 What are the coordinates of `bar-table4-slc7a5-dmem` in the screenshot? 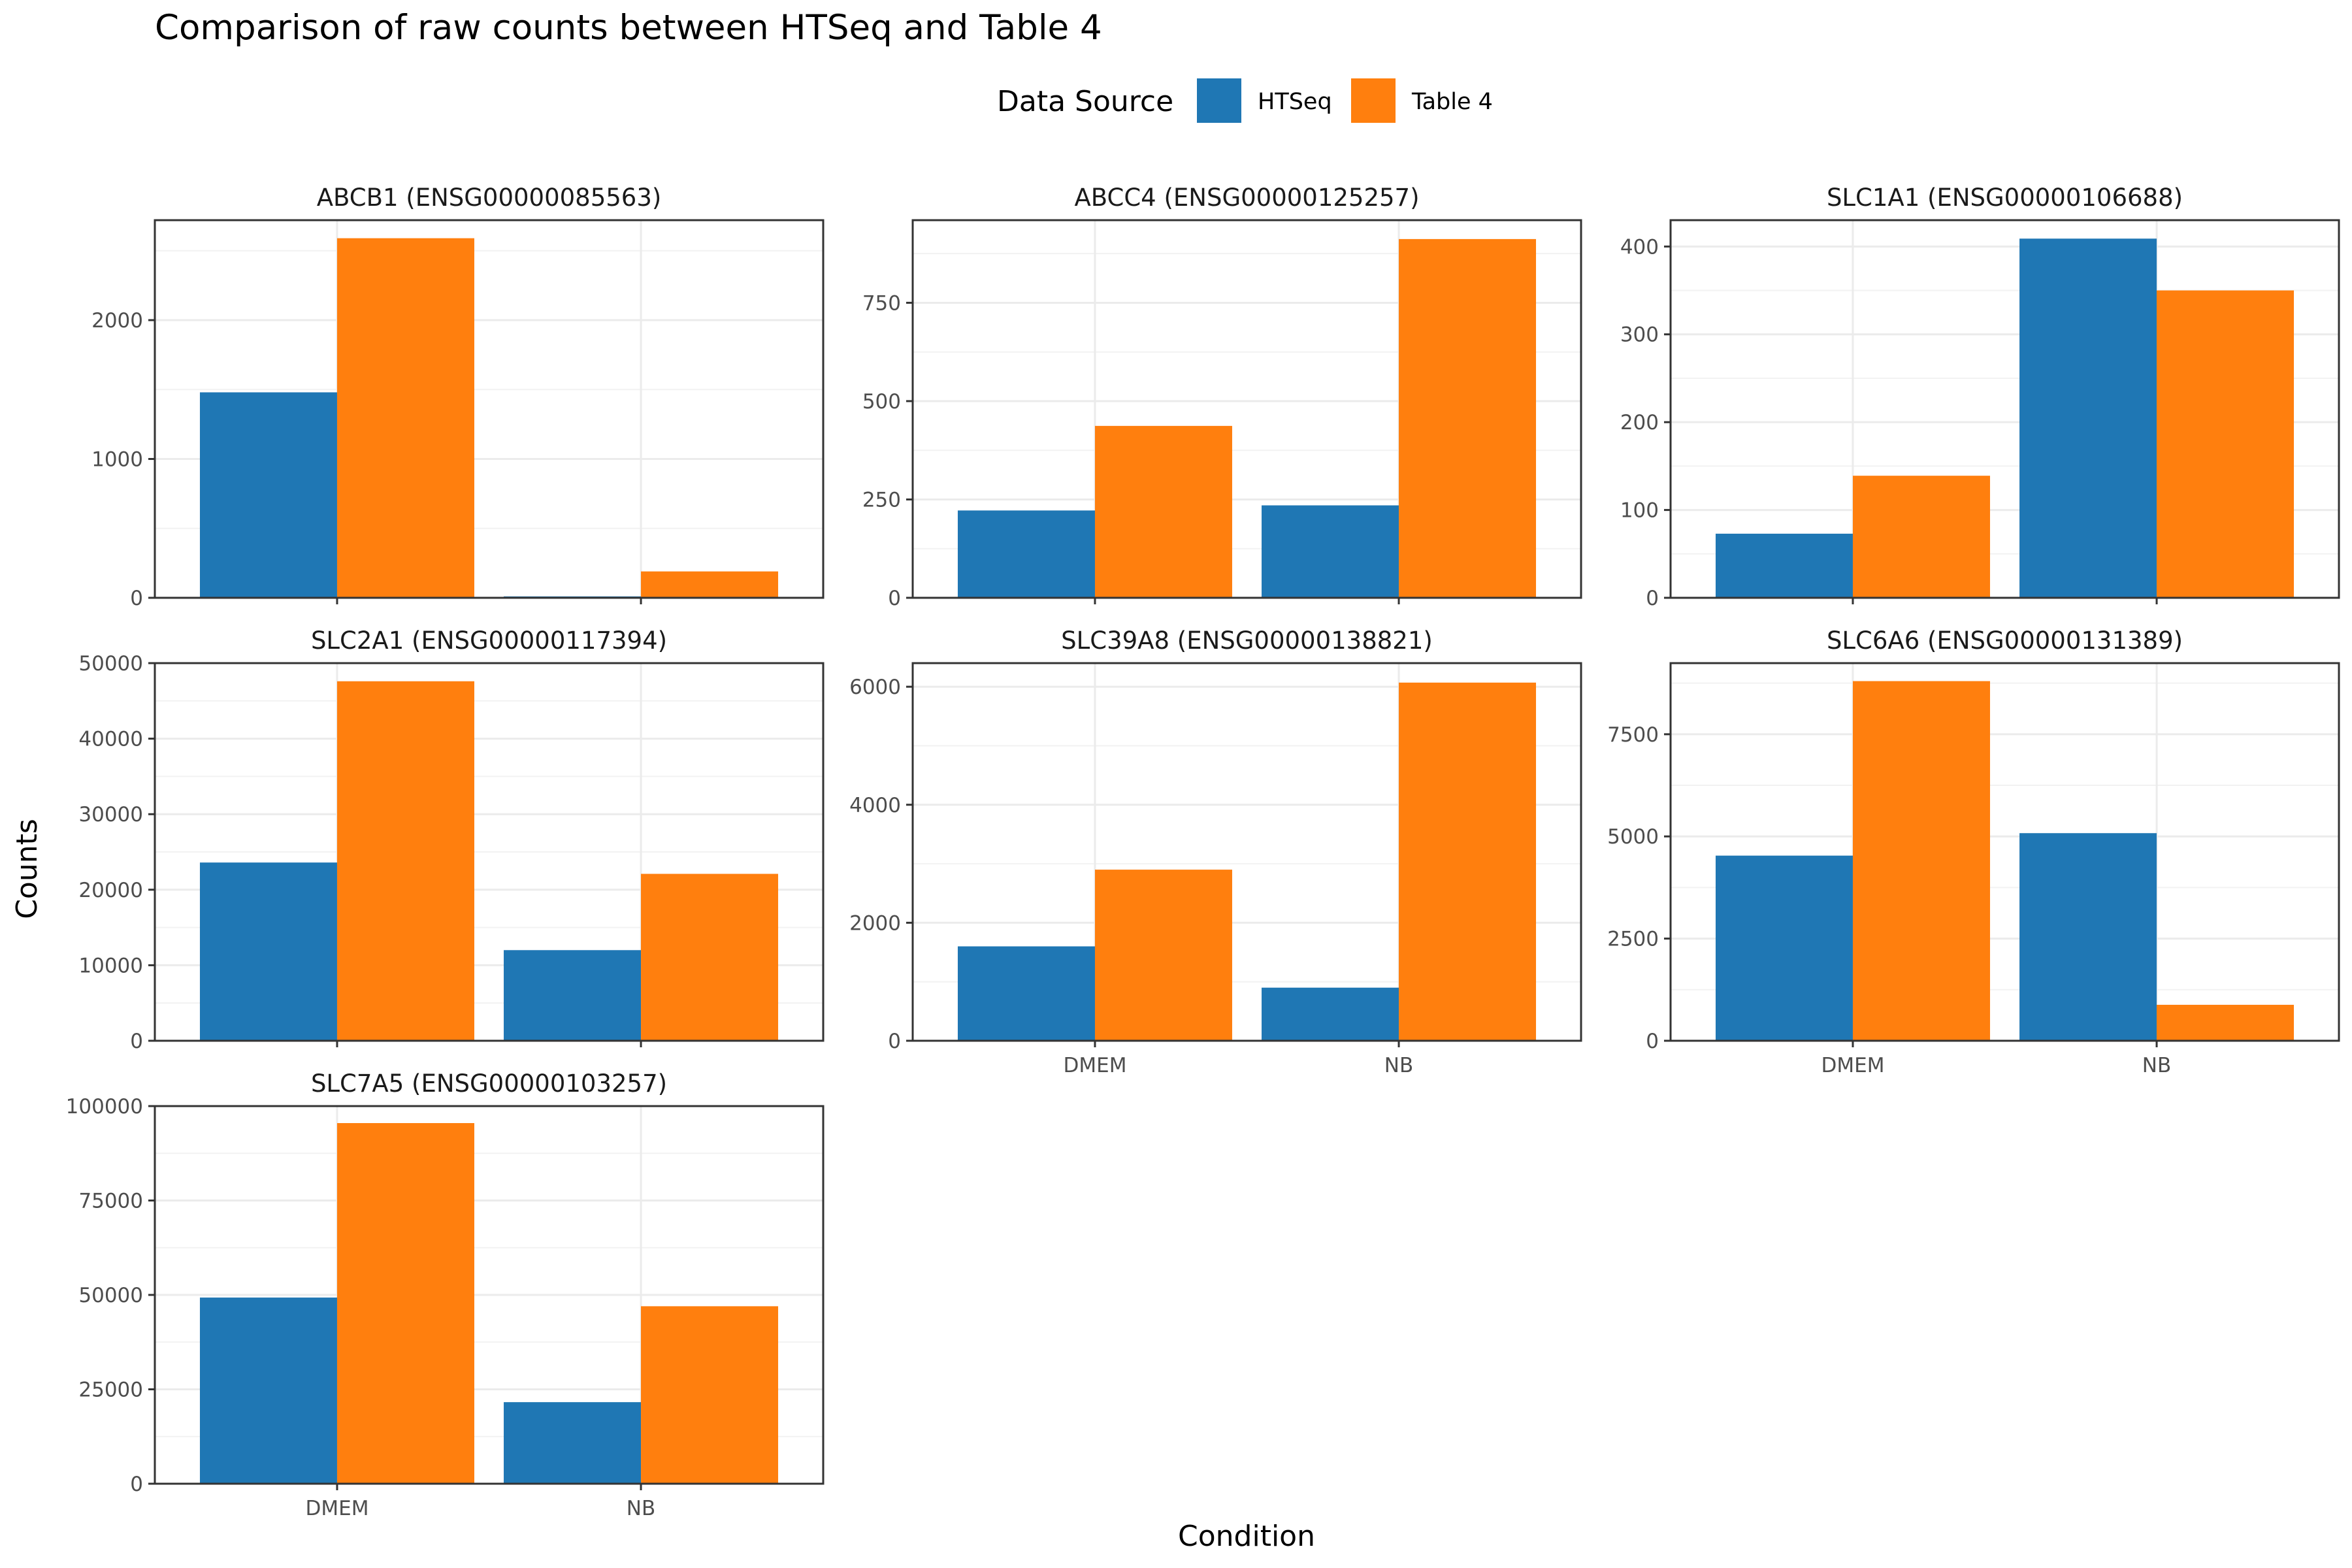 It's located at (405, 1303).